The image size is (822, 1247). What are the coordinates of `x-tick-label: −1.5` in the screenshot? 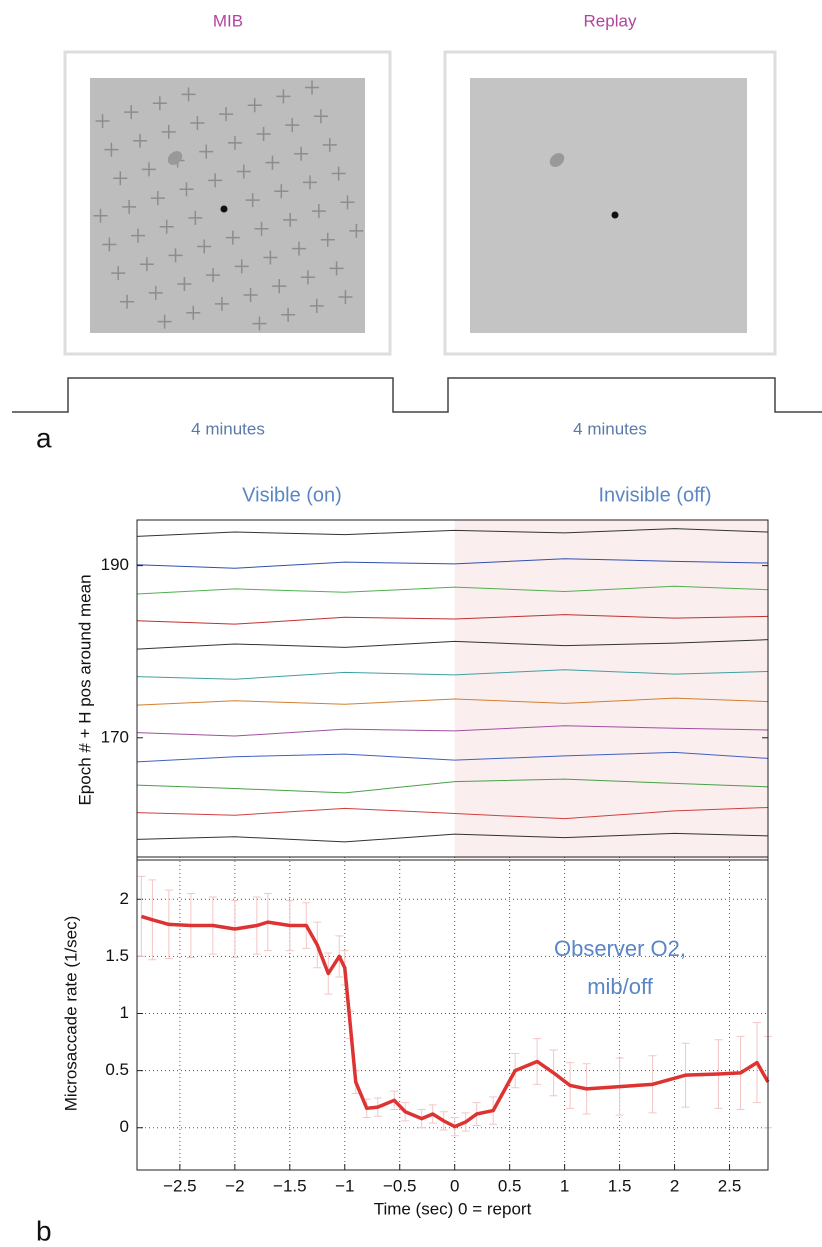 It's located at (290, 1185).